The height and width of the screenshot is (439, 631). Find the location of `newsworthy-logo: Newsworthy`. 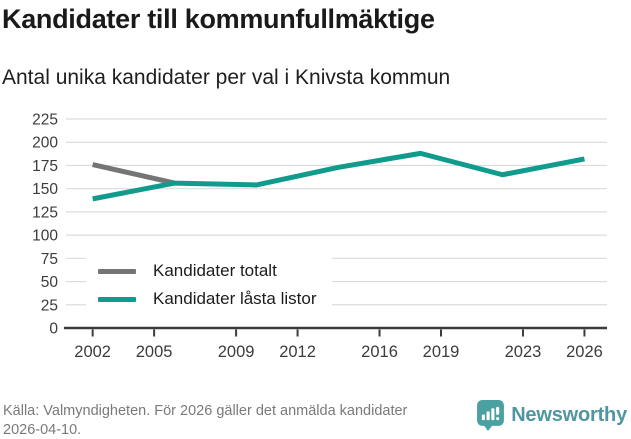

newsworthy-logo: Newsworthy is located at coordinates (552, 415).